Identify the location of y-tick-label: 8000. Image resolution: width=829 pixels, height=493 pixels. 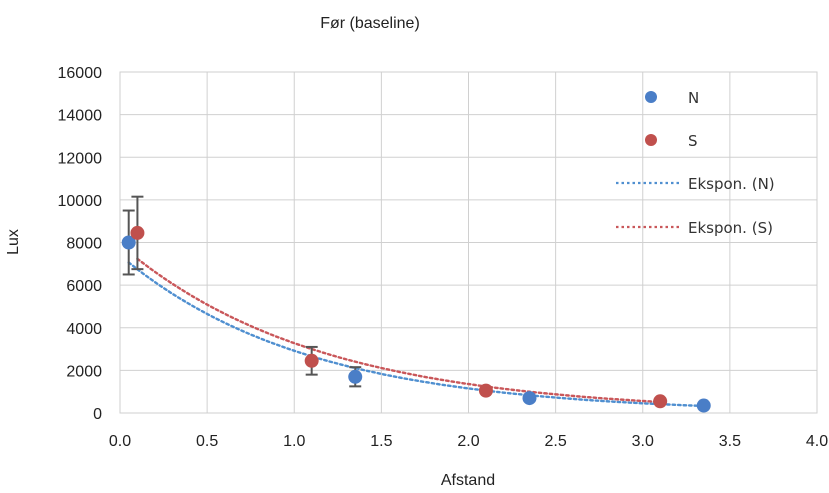
(84, 244).